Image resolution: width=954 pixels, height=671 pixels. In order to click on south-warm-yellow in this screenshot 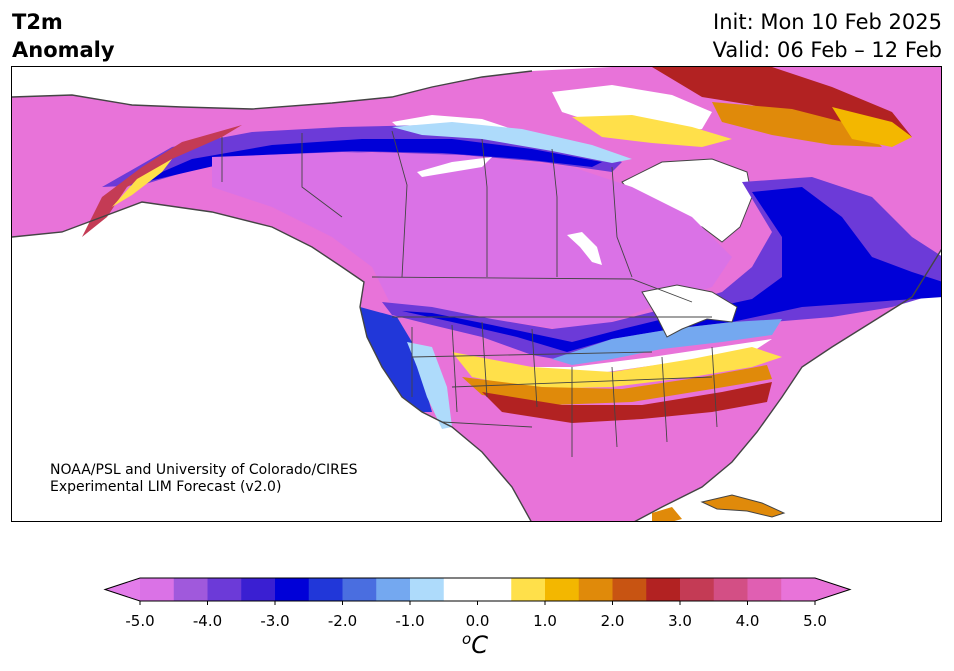, I will do `click(617, 368)`.